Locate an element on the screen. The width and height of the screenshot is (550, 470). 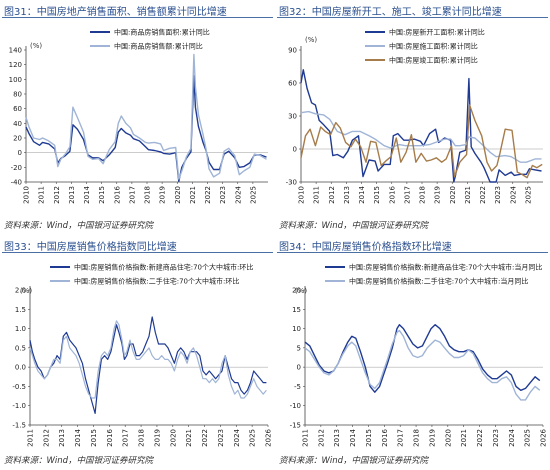
y-tick-label: 30 is located at coordinates (292, 117).